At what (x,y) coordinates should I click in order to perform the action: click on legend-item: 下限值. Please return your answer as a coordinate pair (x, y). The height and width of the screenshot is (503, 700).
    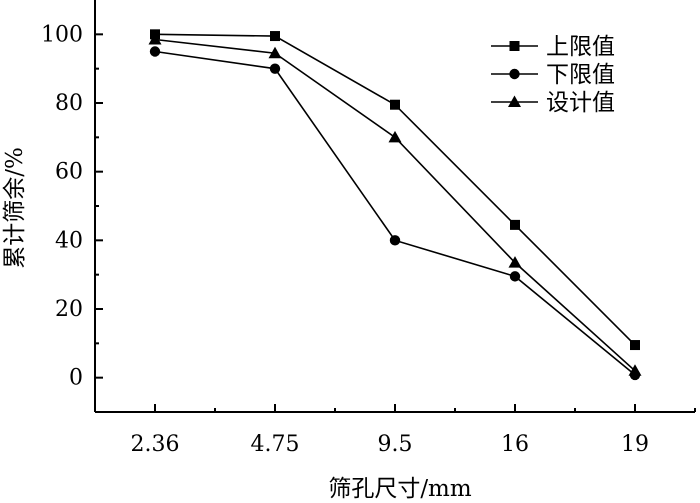
    Looking at the image, I should click on (553, 75).